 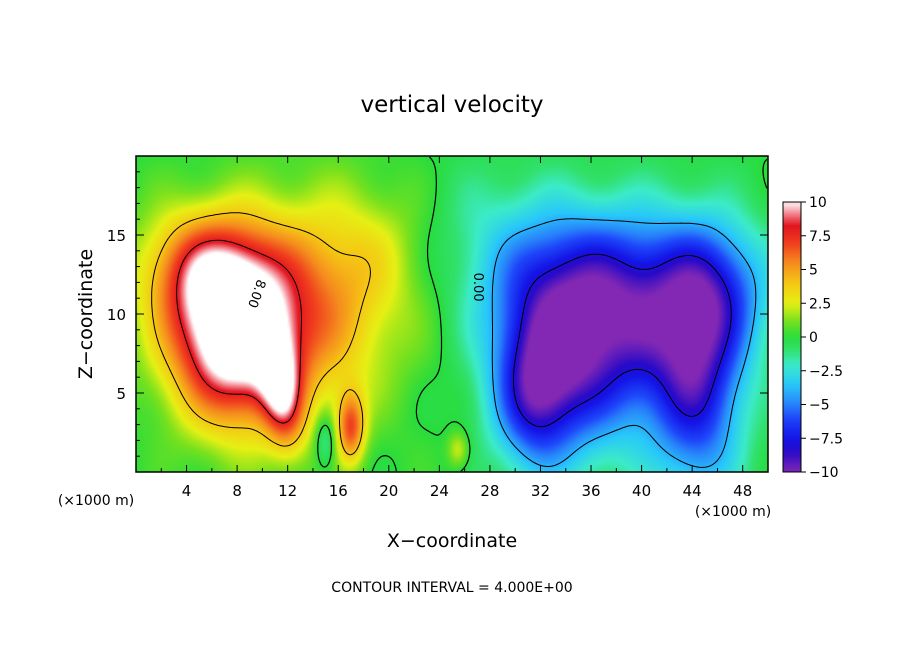 I want to click on y-tick-label: 15, so click(x=116, y=236).